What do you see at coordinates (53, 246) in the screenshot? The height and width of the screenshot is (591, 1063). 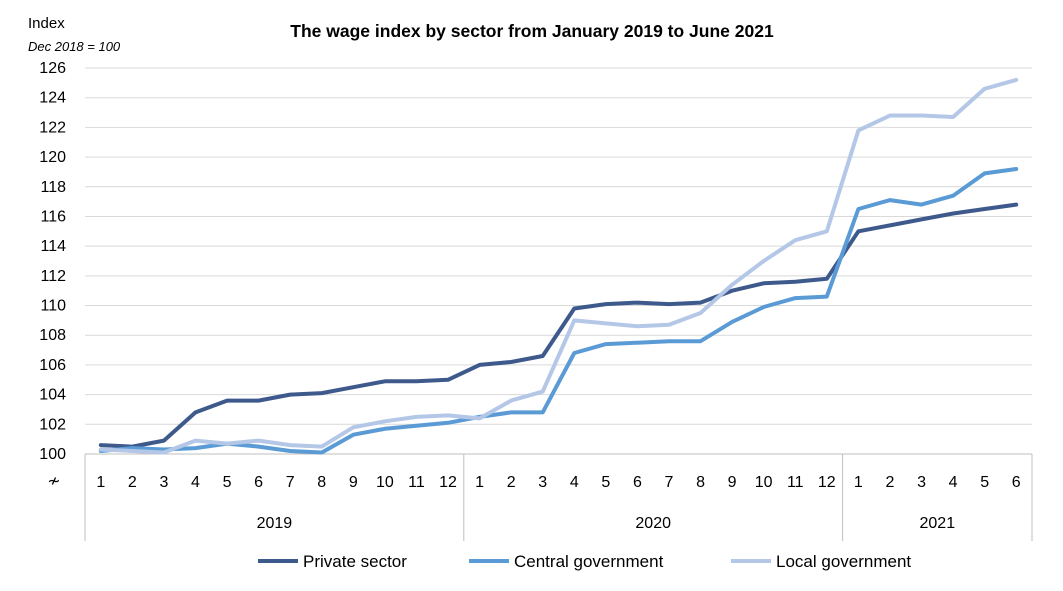 I see `y-tick-label: 114` at bounding box center [53, 246].